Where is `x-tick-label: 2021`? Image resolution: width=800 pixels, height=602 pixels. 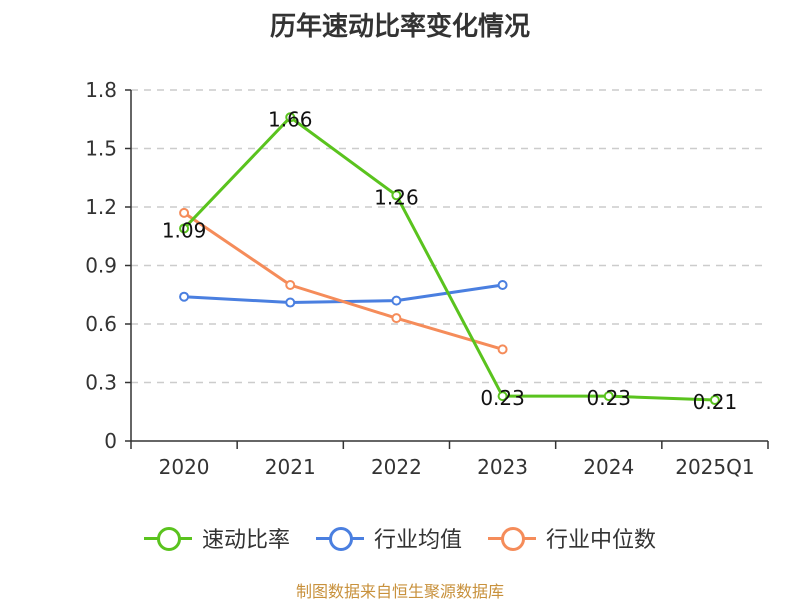
x-tick-label: 2021 is located at coordinates (290, 467).